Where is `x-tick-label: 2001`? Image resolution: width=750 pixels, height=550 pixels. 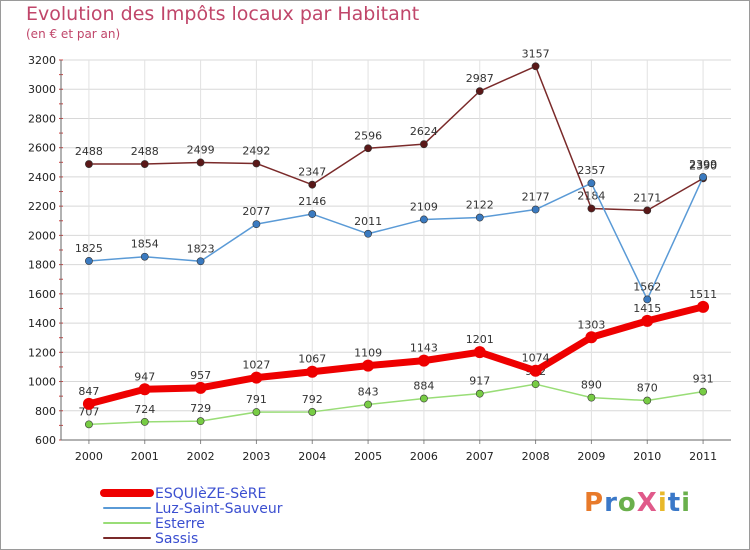
x-tick-label: 2001 is located at coordinates (145, 456).